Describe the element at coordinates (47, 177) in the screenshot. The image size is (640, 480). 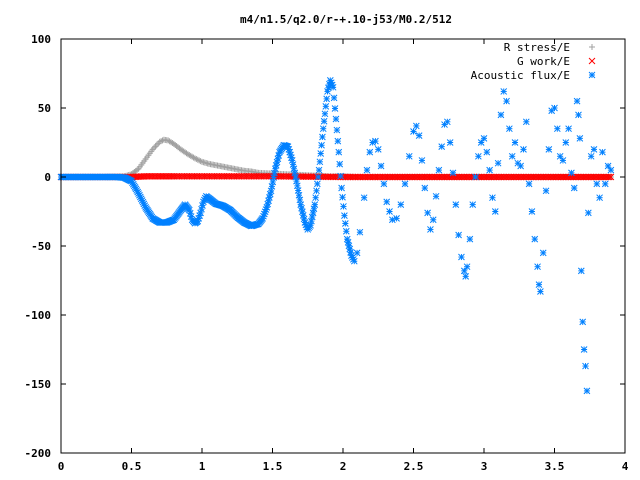
I see `y-tick-label: 0` at that location.